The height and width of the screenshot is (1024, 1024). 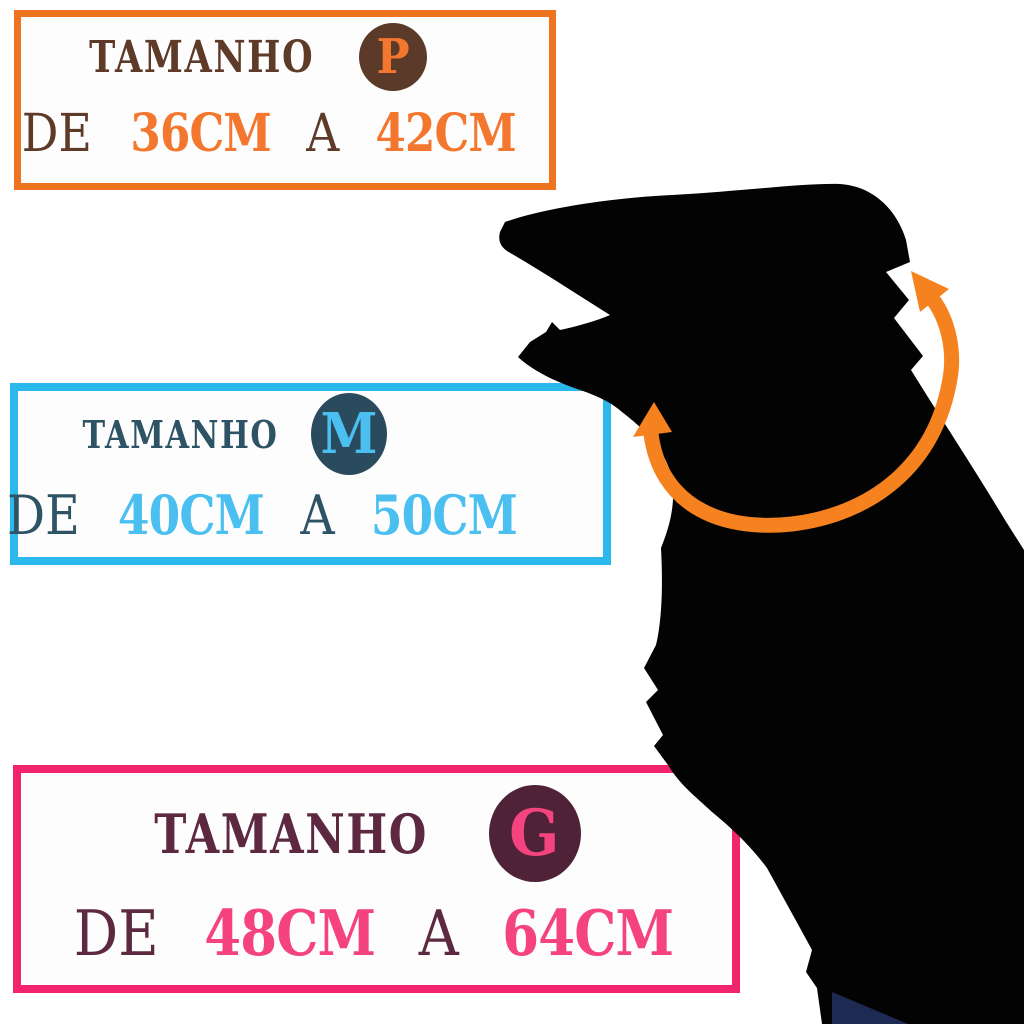 I want to click on size-letter-badge-m: M, so click(x=348, y=434).